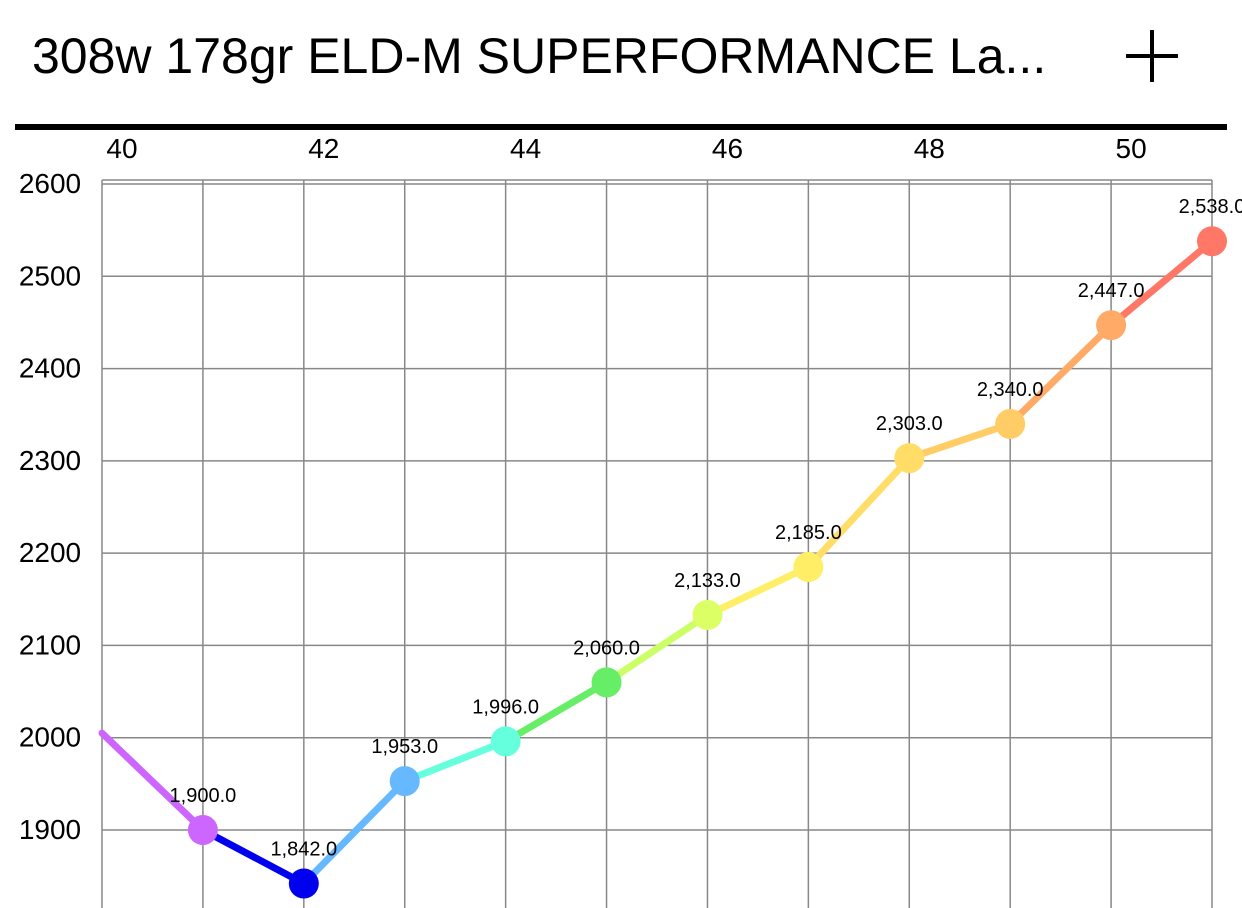  What do you see at coordinates (1111, 291) in the screenshot?
I see `data-label: 2,447.0` at bounding box center [1111, 291].